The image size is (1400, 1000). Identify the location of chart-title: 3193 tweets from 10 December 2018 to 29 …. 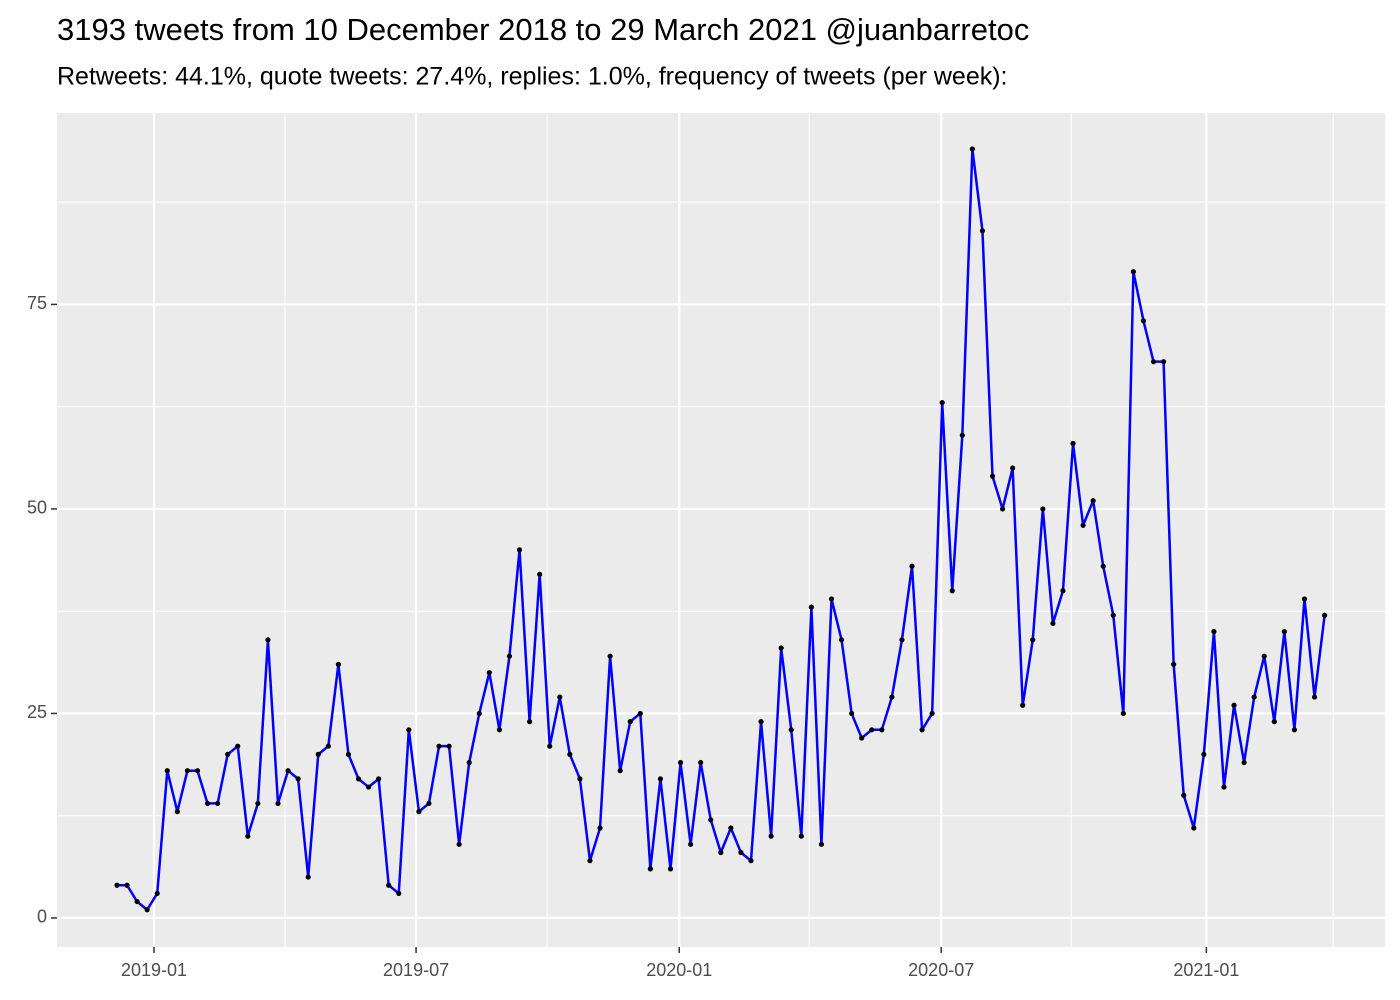
(543, 29).